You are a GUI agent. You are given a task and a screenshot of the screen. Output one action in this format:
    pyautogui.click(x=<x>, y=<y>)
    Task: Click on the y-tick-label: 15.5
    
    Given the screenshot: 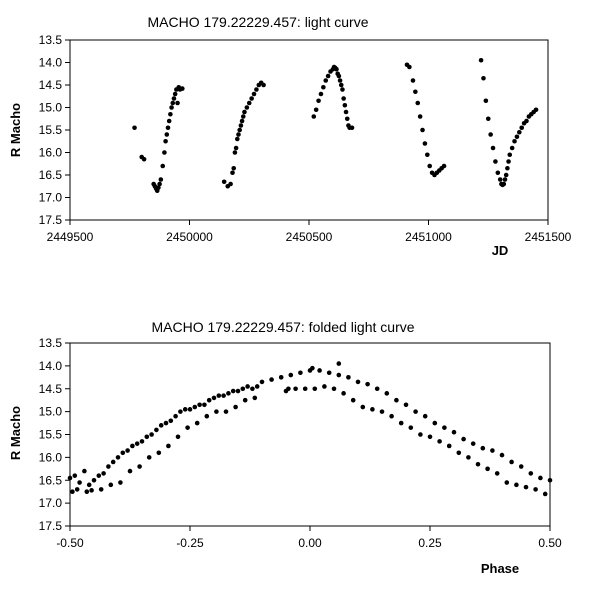 What is the action you would take?
    pyautogui.click(x=51, y=435)
    